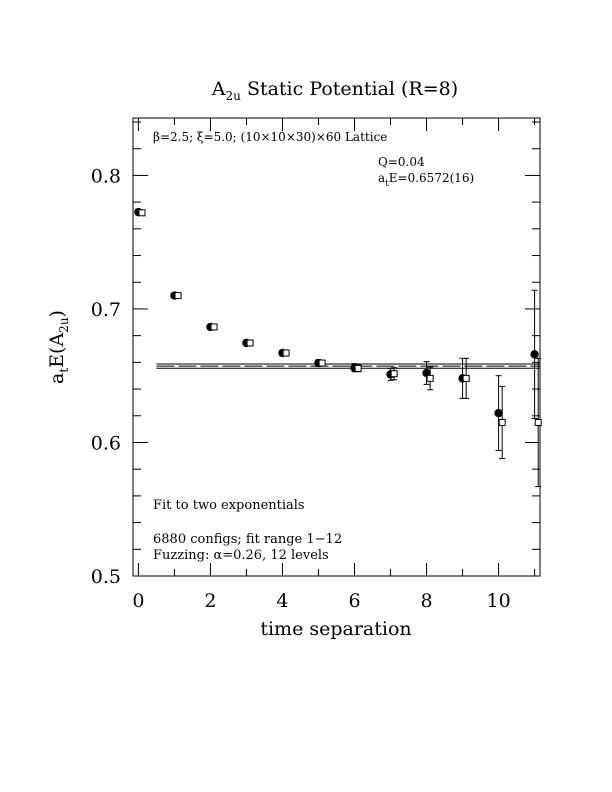  What do you see at coordinates (335, 629) in the screenshot?
I see `x-axis-label: time separation` at bounding box center [335, 629].